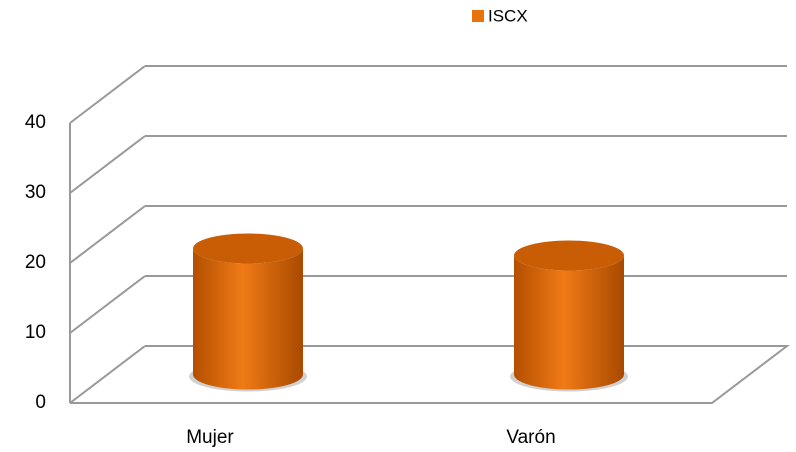 Image resolution: width=796 pixels, height=452 pixels. I want to click on floor, so click(430, 374).